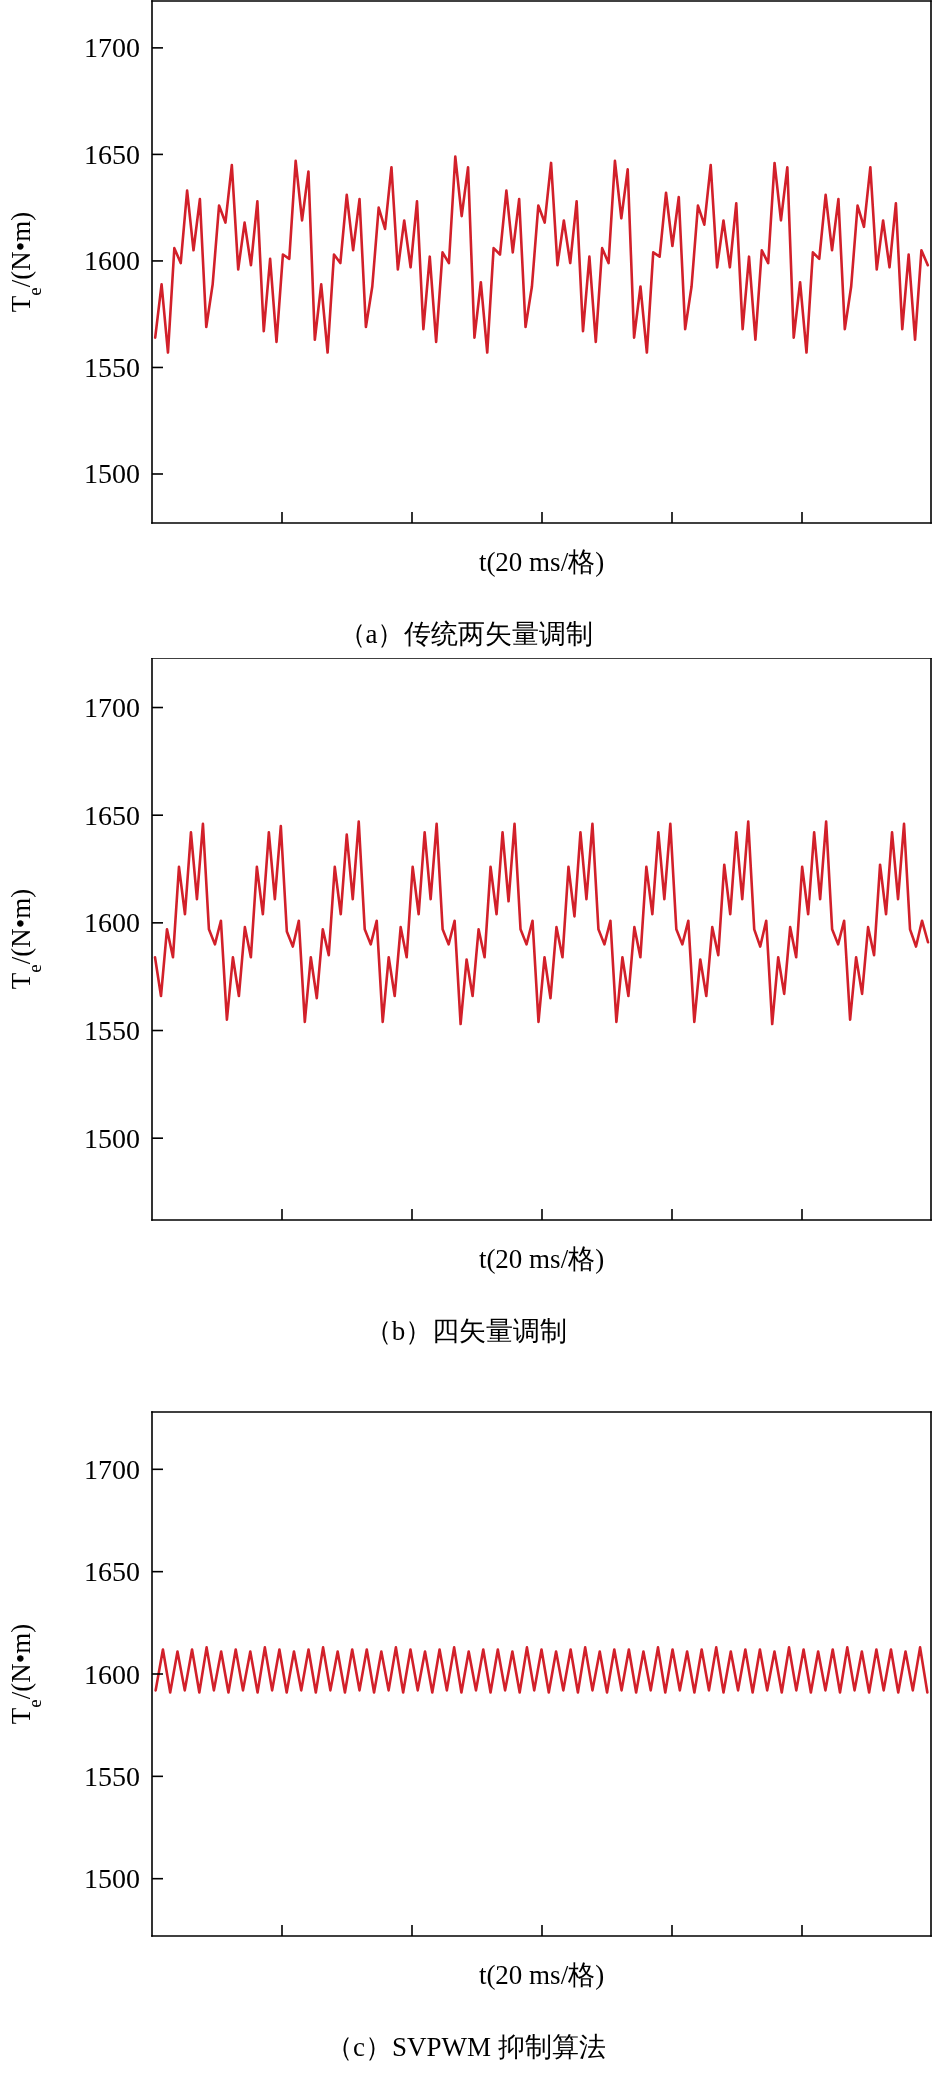 This screenshot has height=2075, width=933. I want to click on text: （b）四矢量调制, so click(466, 1331).